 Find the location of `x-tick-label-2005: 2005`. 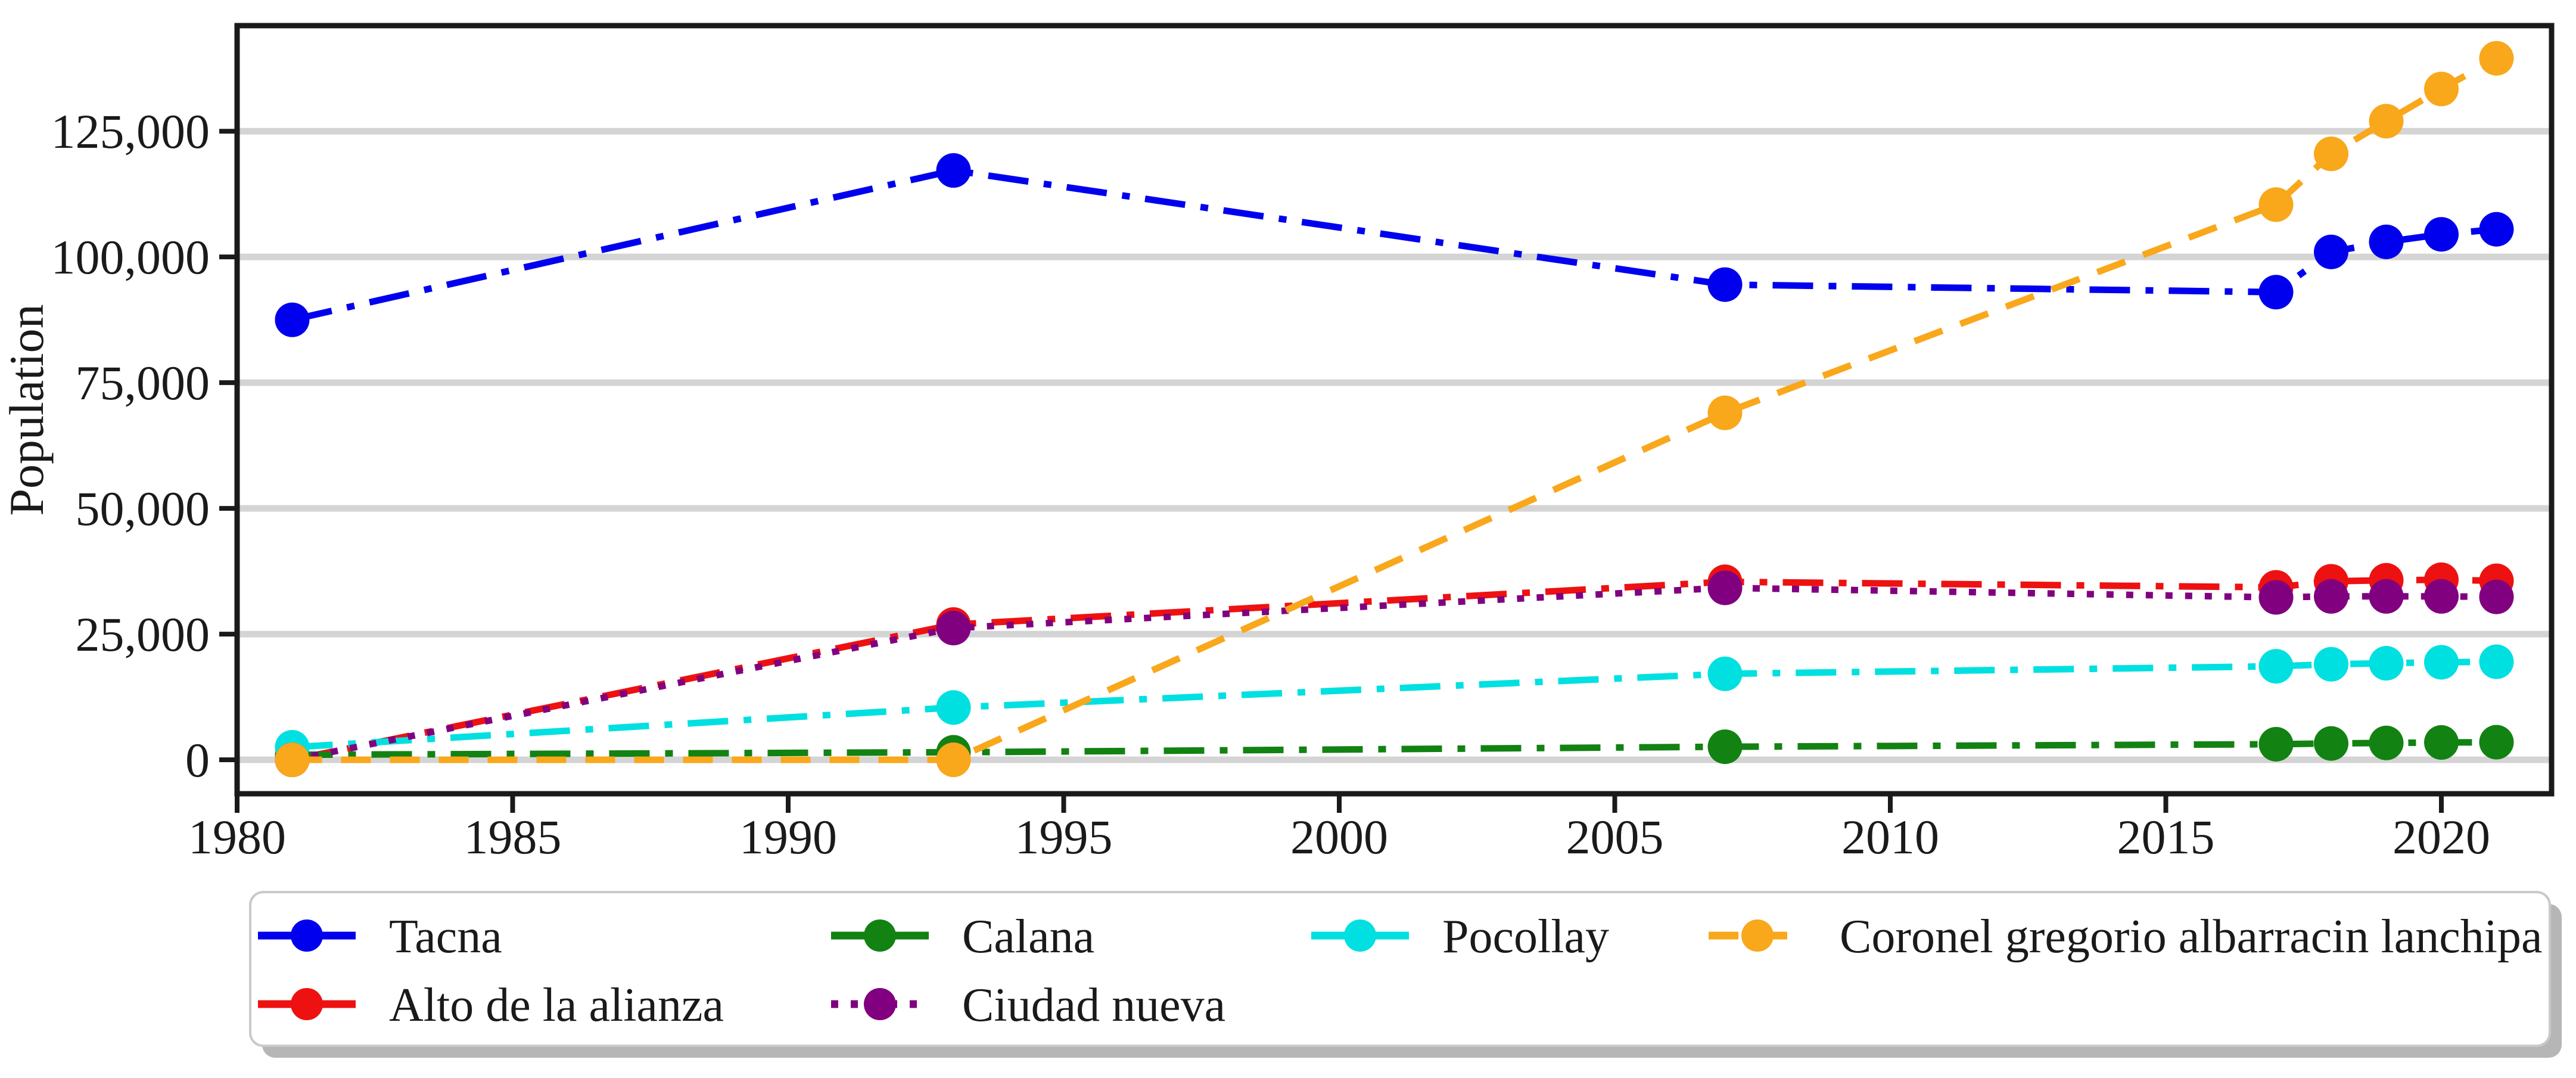

x-tick-label-2005: 2005 is located at coordinates (1615, 837).